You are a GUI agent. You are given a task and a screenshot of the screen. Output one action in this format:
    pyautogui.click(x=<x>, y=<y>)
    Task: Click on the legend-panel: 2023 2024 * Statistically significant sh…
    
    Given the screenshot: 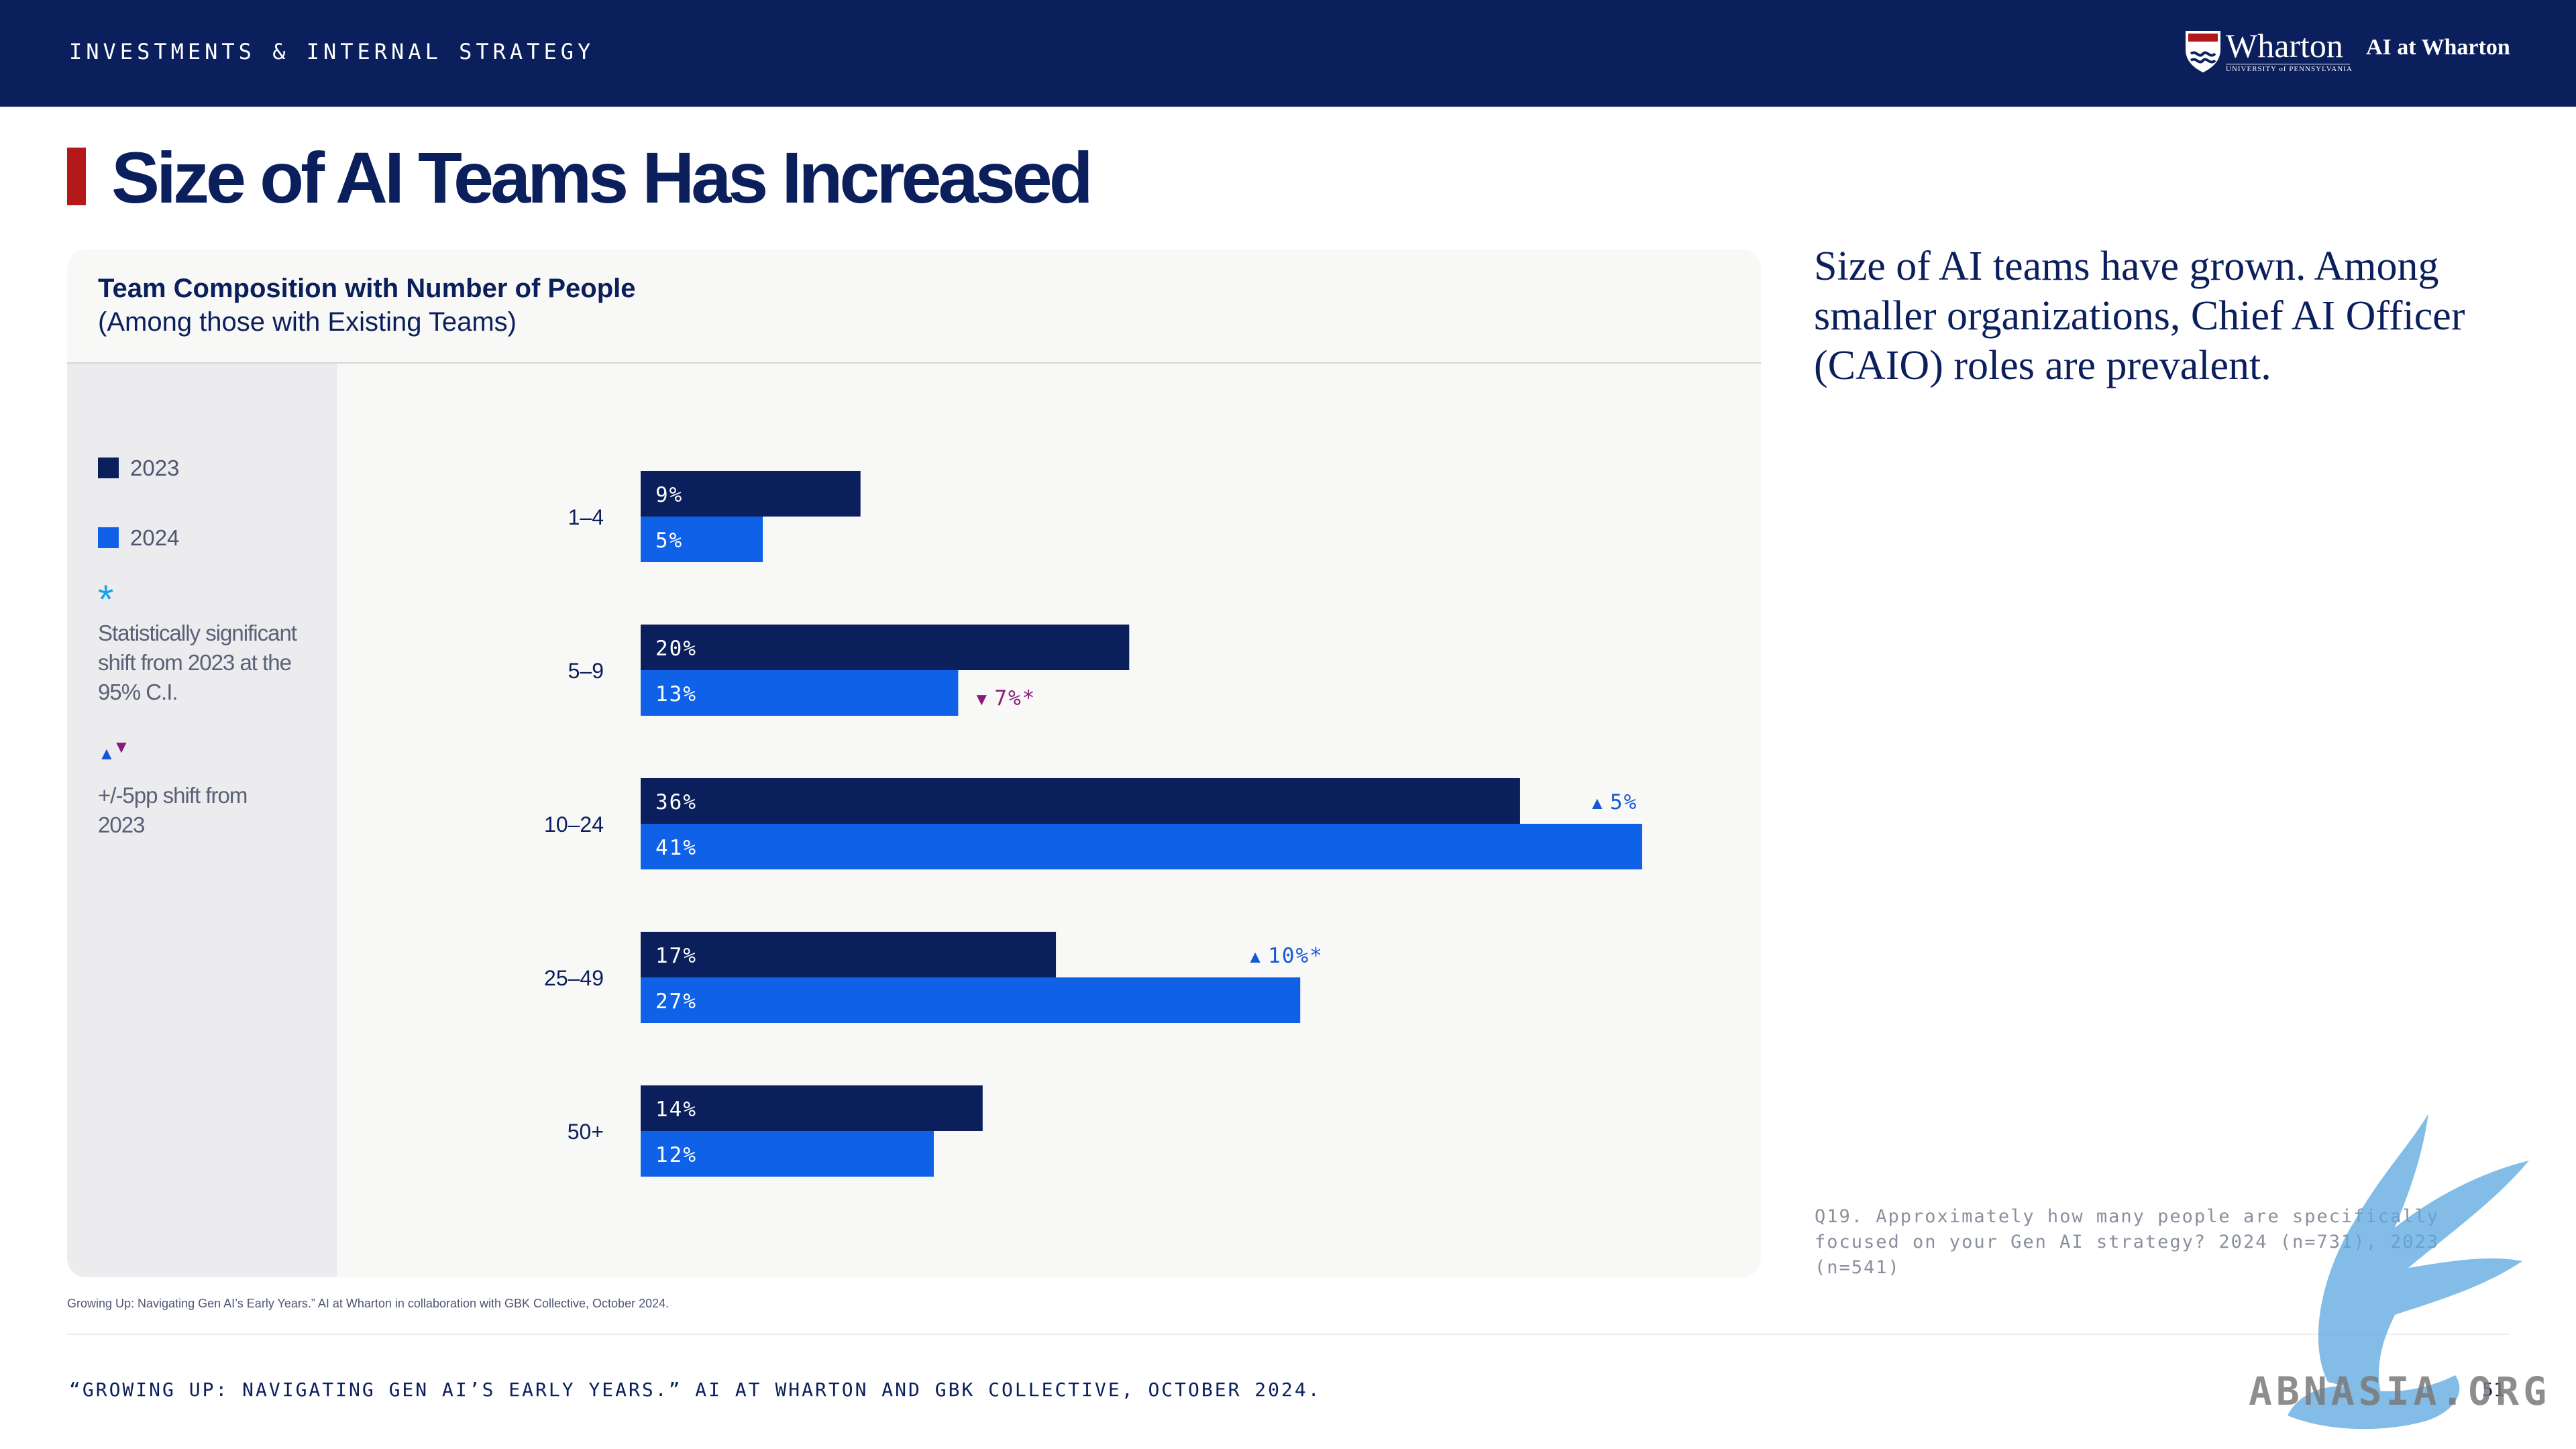 What is the action you would take?
    pyautogui.click(x=202, y=820)
    